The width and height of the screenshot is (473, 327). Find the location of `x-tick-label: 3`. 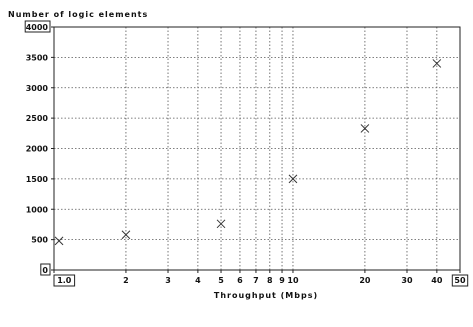

x-tick-label: 3 is located at coordinates (168, 280).